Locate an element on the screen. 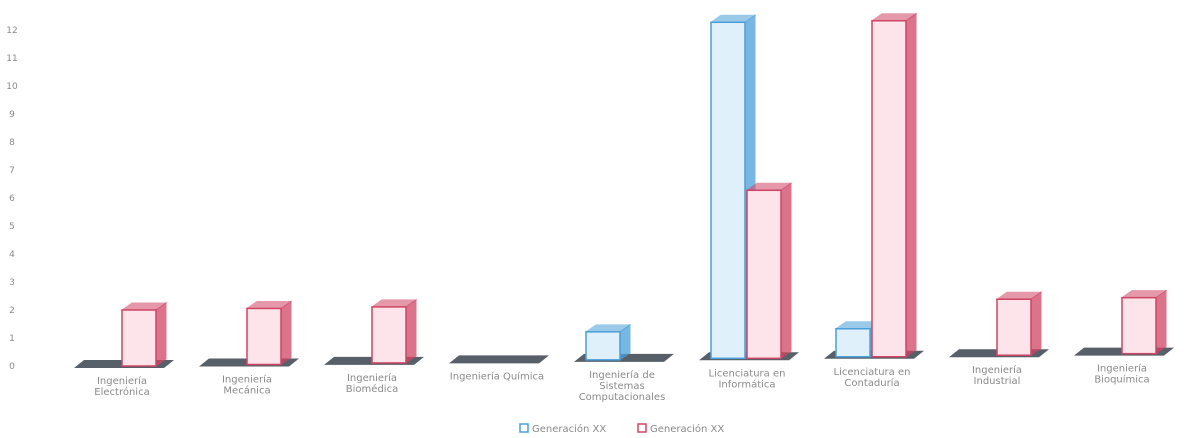 This screenshot has width=1197, height=438. y-tick-label: 7 is located at coordinates (12, 171).